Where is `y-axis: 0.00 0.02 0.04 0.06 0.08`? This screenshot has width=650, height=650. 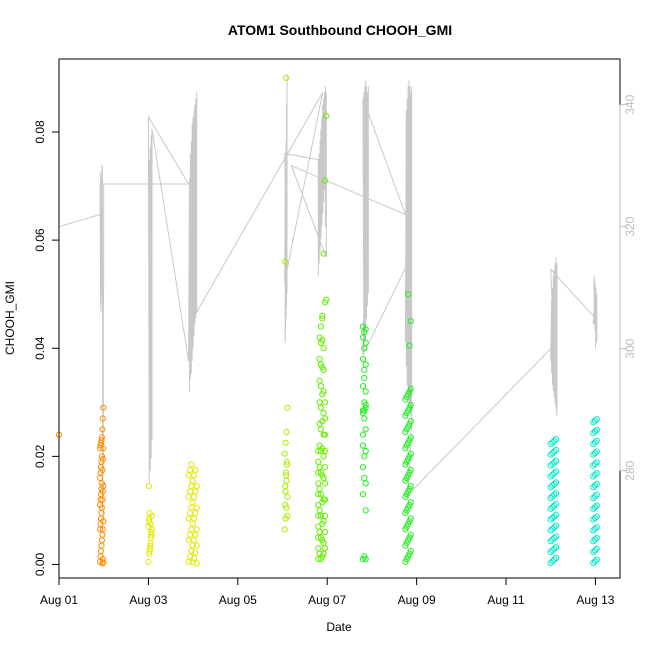
y-axis: 0.00 0.02 0.04 0.06 0.08 is located at coordinates (46, 348).